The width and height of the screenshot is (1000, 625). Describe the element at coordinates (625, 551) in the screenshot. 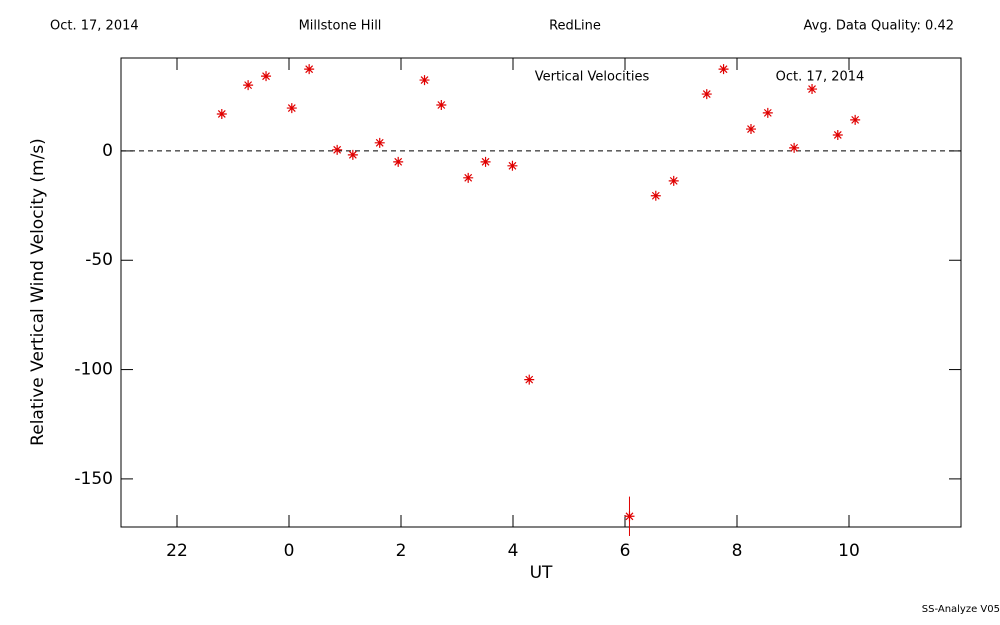

I see `x-tick-label: 6` at that location.